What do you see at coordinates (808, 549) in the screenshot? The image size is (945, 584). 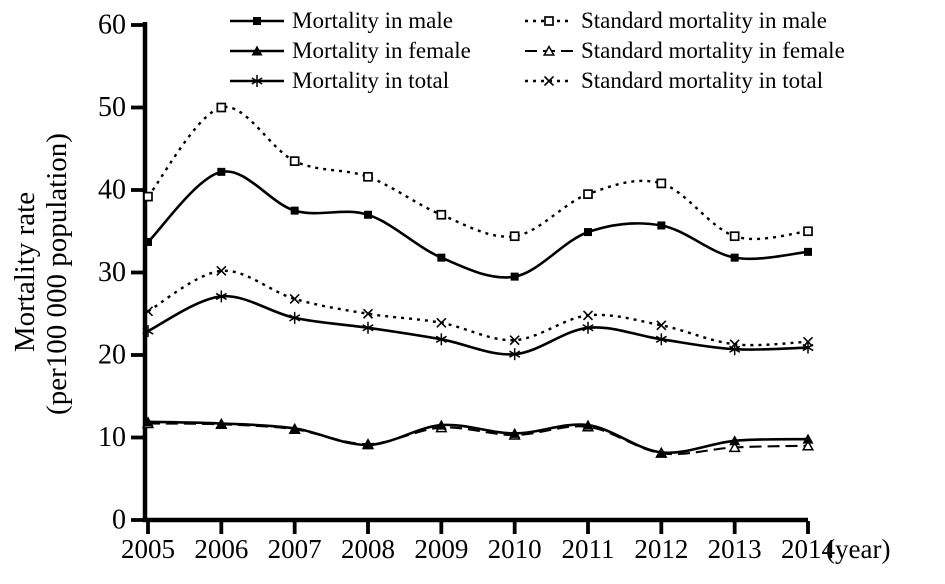 I see `x-tick-label: 2014` at bounding box center [808, 549].